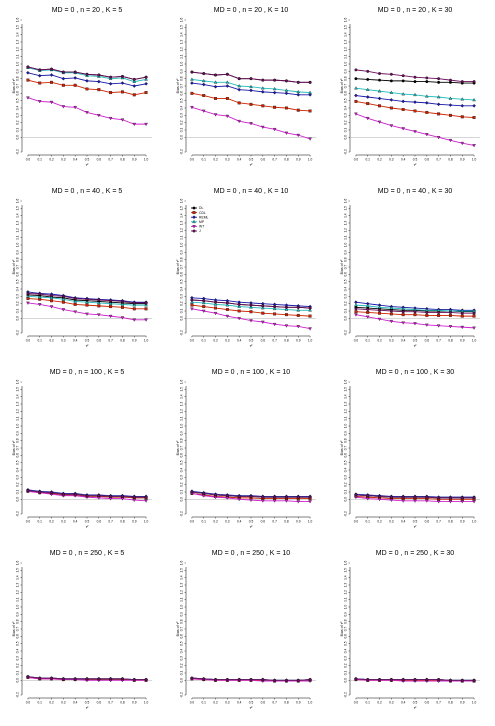 The width and height of the screenshot is (495, 726). What do you see at coordinates (182, 389) in the screenshot?
I see `y-tick-label: 1.5` at bounding box center [182, 389].